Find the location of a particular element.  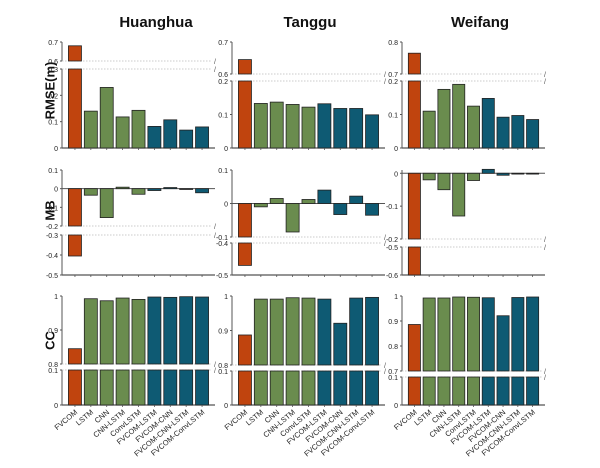

bar-tanggu-rmse-fvcom-cnn is located at coordinates (340, 128).